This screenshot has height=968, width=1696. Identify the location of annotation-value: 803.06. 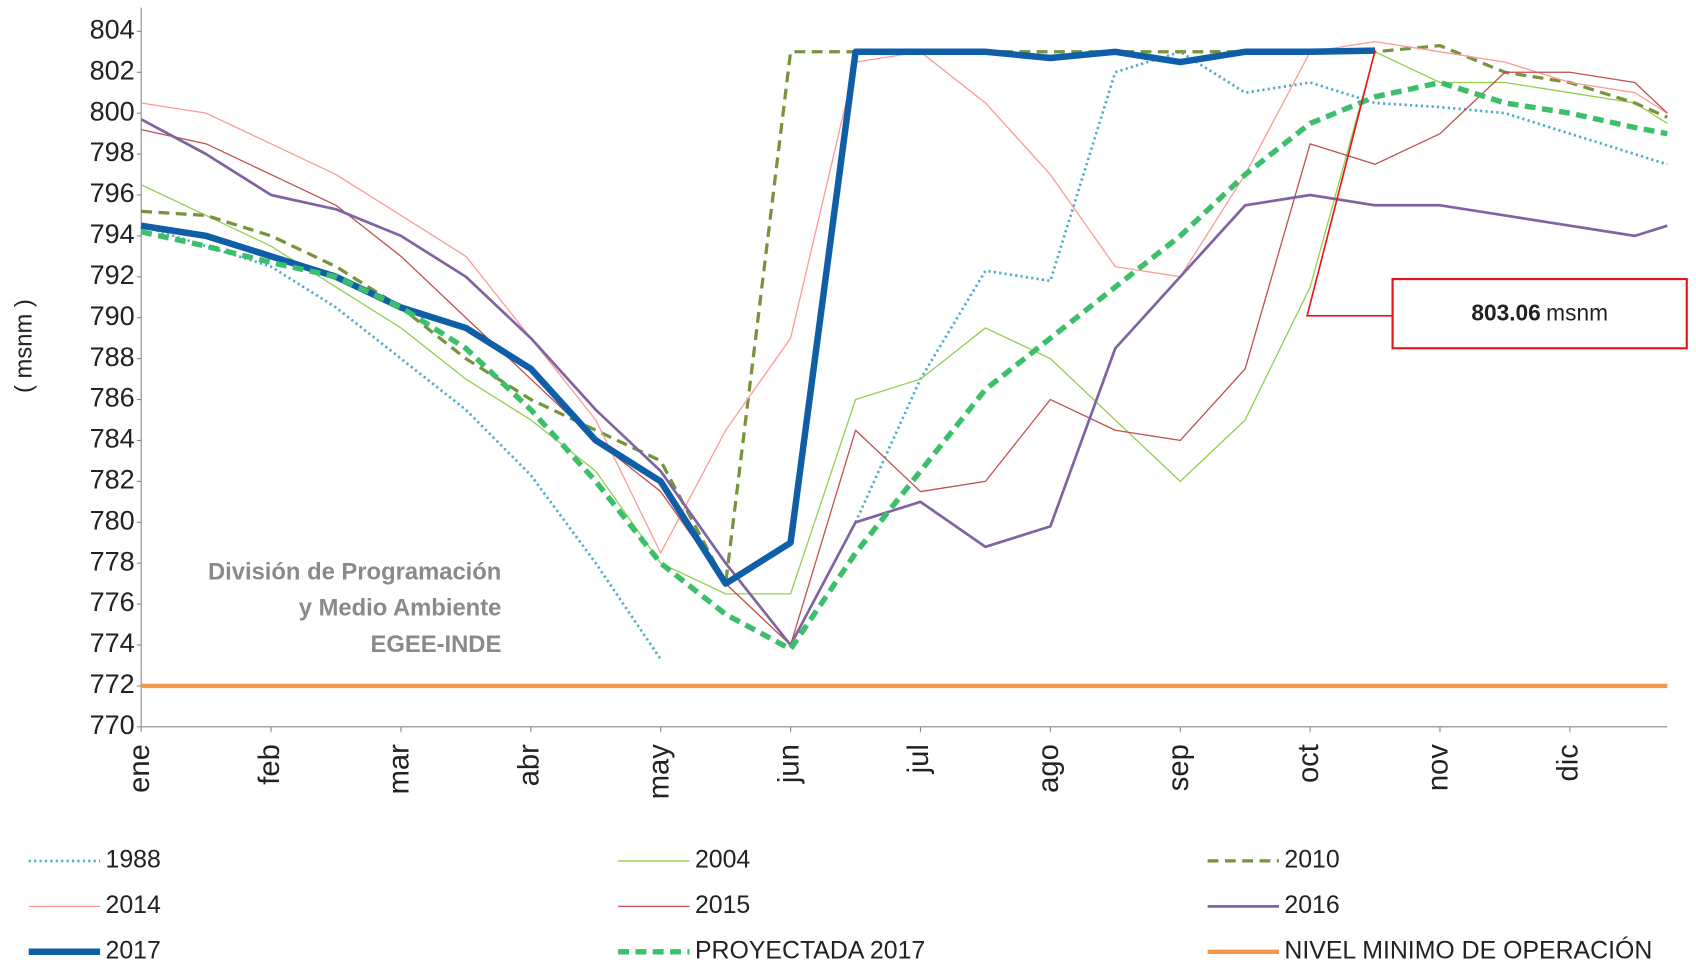
(1505, 313).